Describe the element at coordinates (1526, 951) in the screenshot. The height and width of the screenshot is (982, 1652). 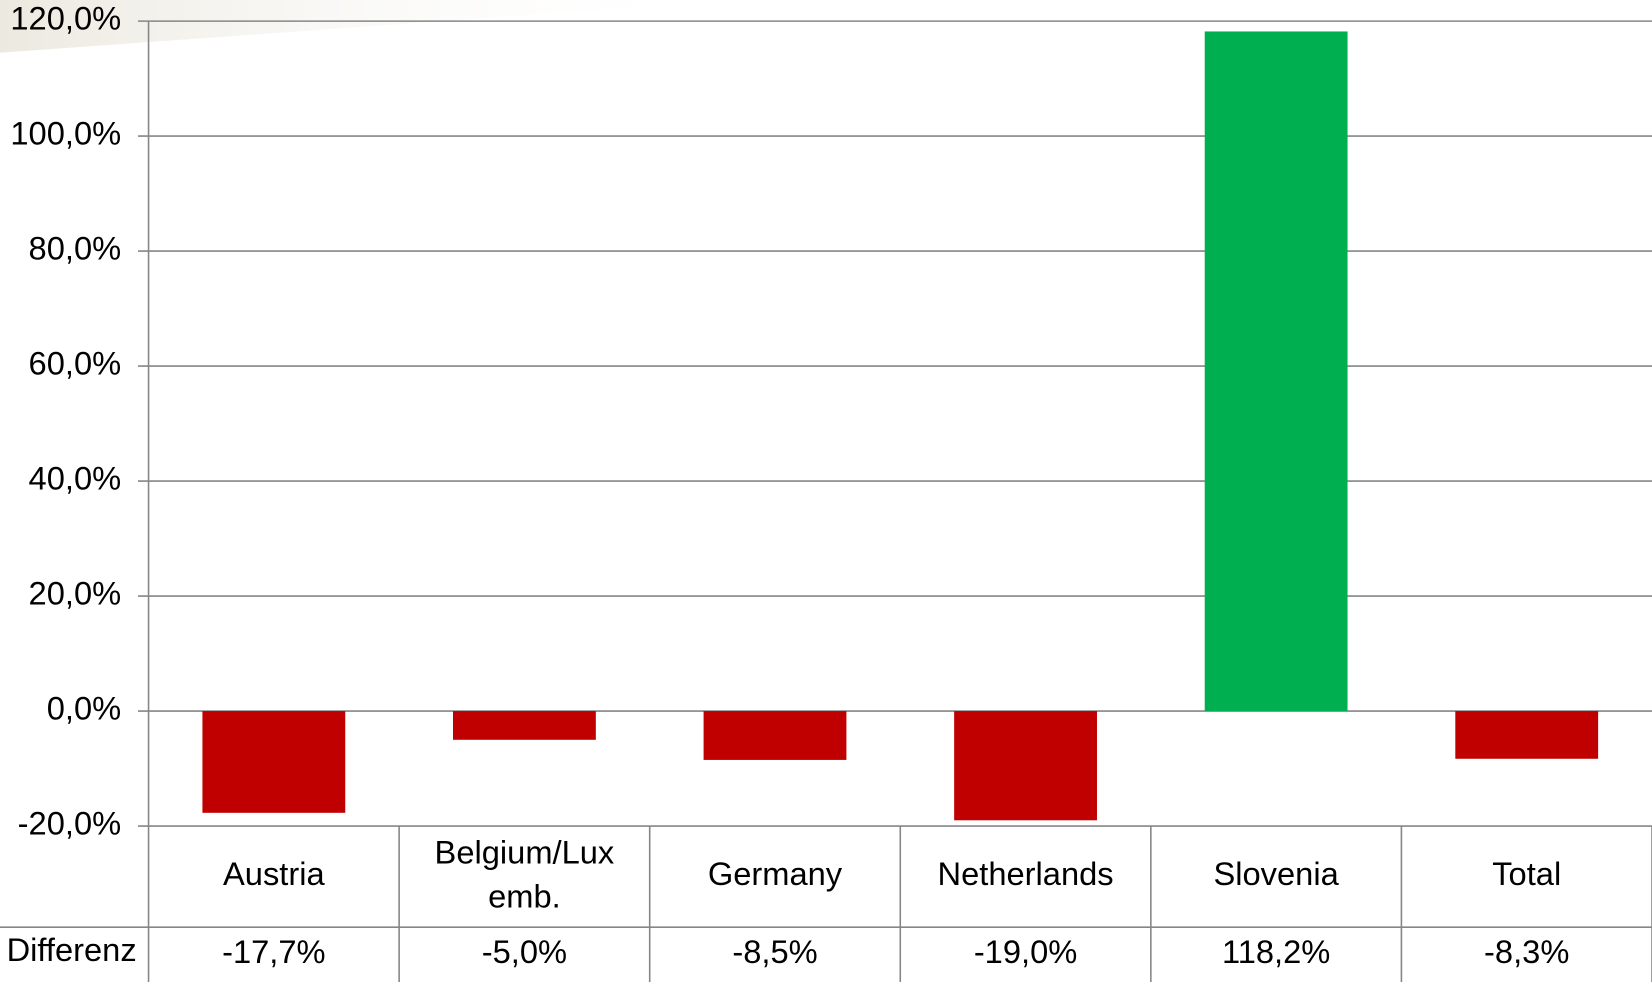
I see `data-label: -8,3%` at that location.